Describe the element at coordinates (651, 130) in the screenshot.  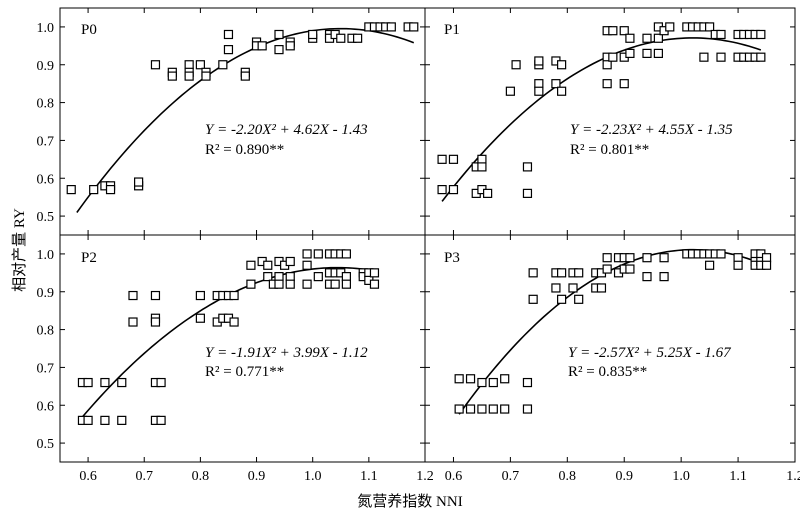
I see `regression-equation: Y = -2.23X² + 4.55X - 1.35` at that location.